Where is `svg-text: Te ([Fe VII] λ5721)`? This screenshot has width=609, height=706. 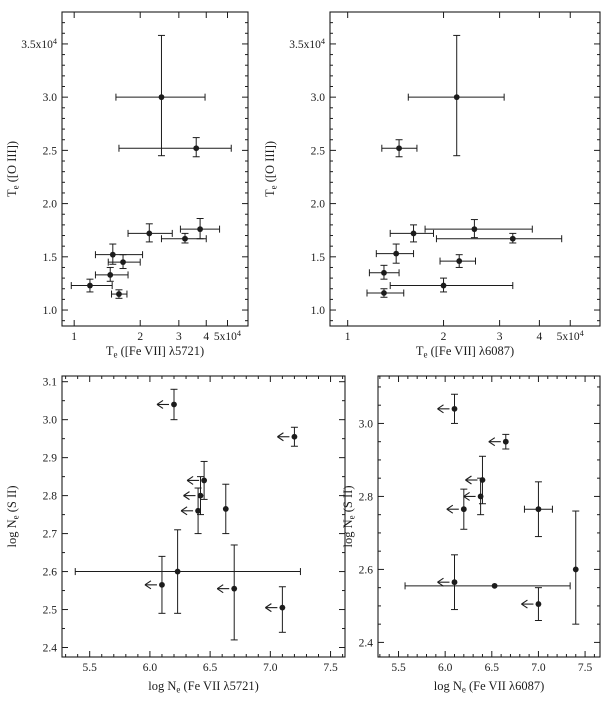
svg-text: Te ([Fe VII] λ5721) is located at coordinates (155, 352).